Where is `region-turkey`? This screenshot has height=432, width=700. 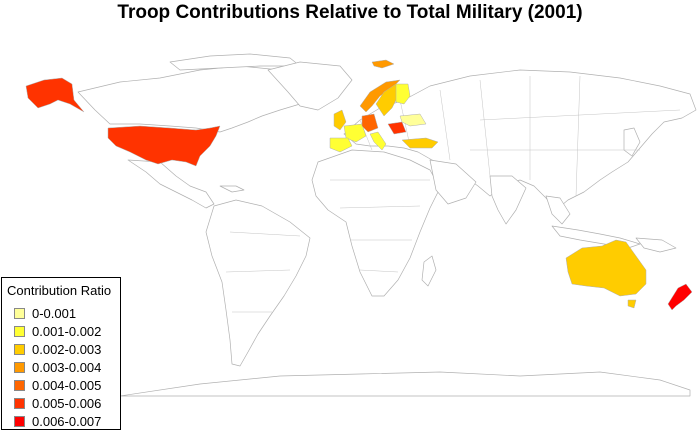
region-turkey is located at coordinates (420, 143).